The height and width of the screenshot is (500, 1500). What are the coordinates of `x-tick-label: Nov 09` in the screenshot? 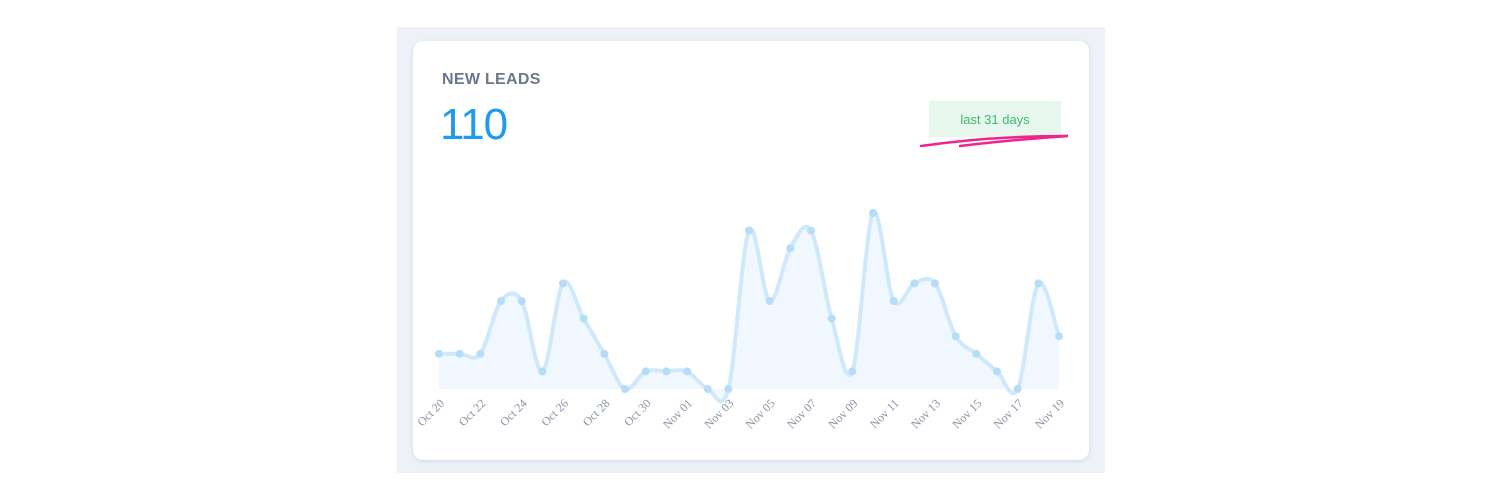 It's located at (842, 413).